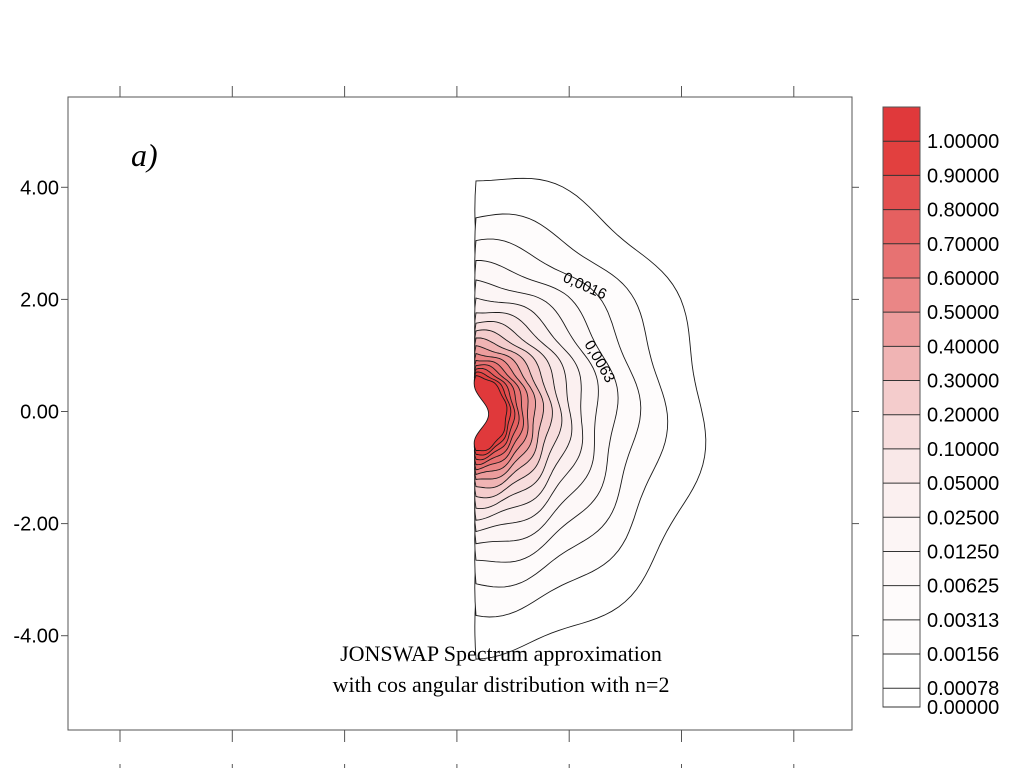 Image resolution: width=1024 pixels, height=768 pixels. What do you see at coordinates (963, 484) in the screenshot?
I see `colorbar-label: 0.05000` at bounding box center [963, 484].